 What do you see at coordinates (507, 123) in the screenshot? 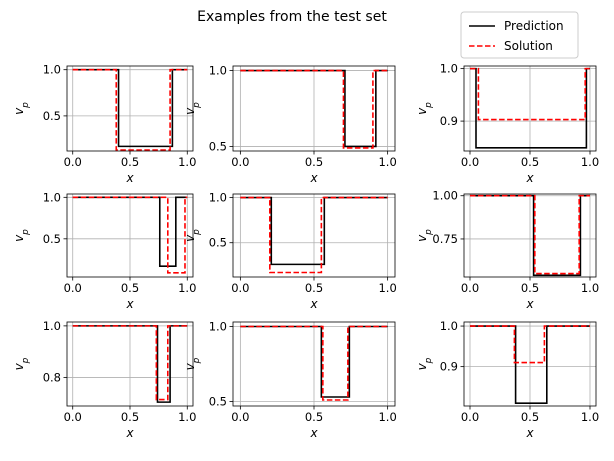
I see `subplot-3: 0.0 0.5 1.0 0.9 1.0 x vp` at bounding box center [507, 123].